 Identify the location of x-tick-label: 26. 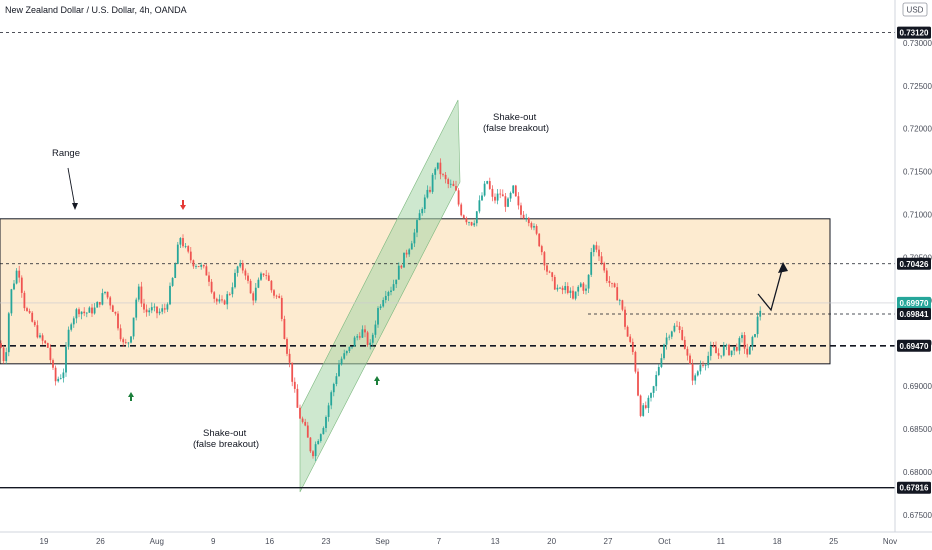
(100, 541).